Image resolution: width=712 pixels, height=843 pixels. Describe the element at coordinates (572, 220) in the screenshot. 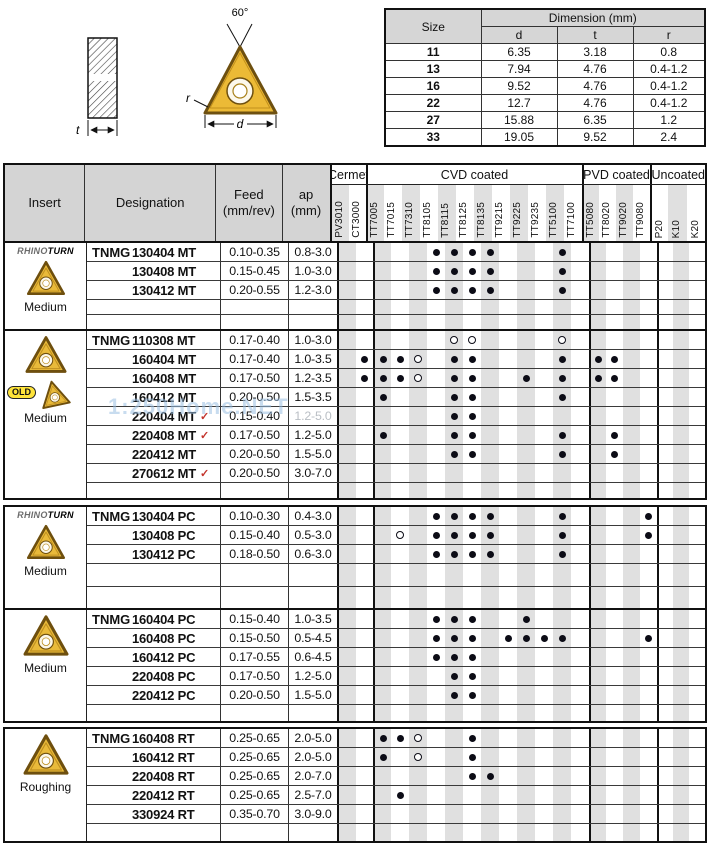

I see `grade-column-label: TT7100` at that location.